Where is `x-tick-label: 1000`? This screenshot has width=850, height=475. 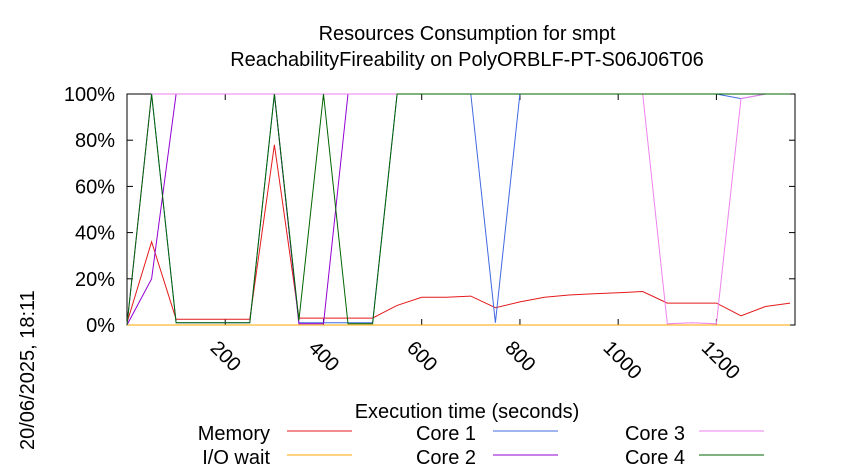 x-tick-label: 1000 is located at coordinates (622, 360).